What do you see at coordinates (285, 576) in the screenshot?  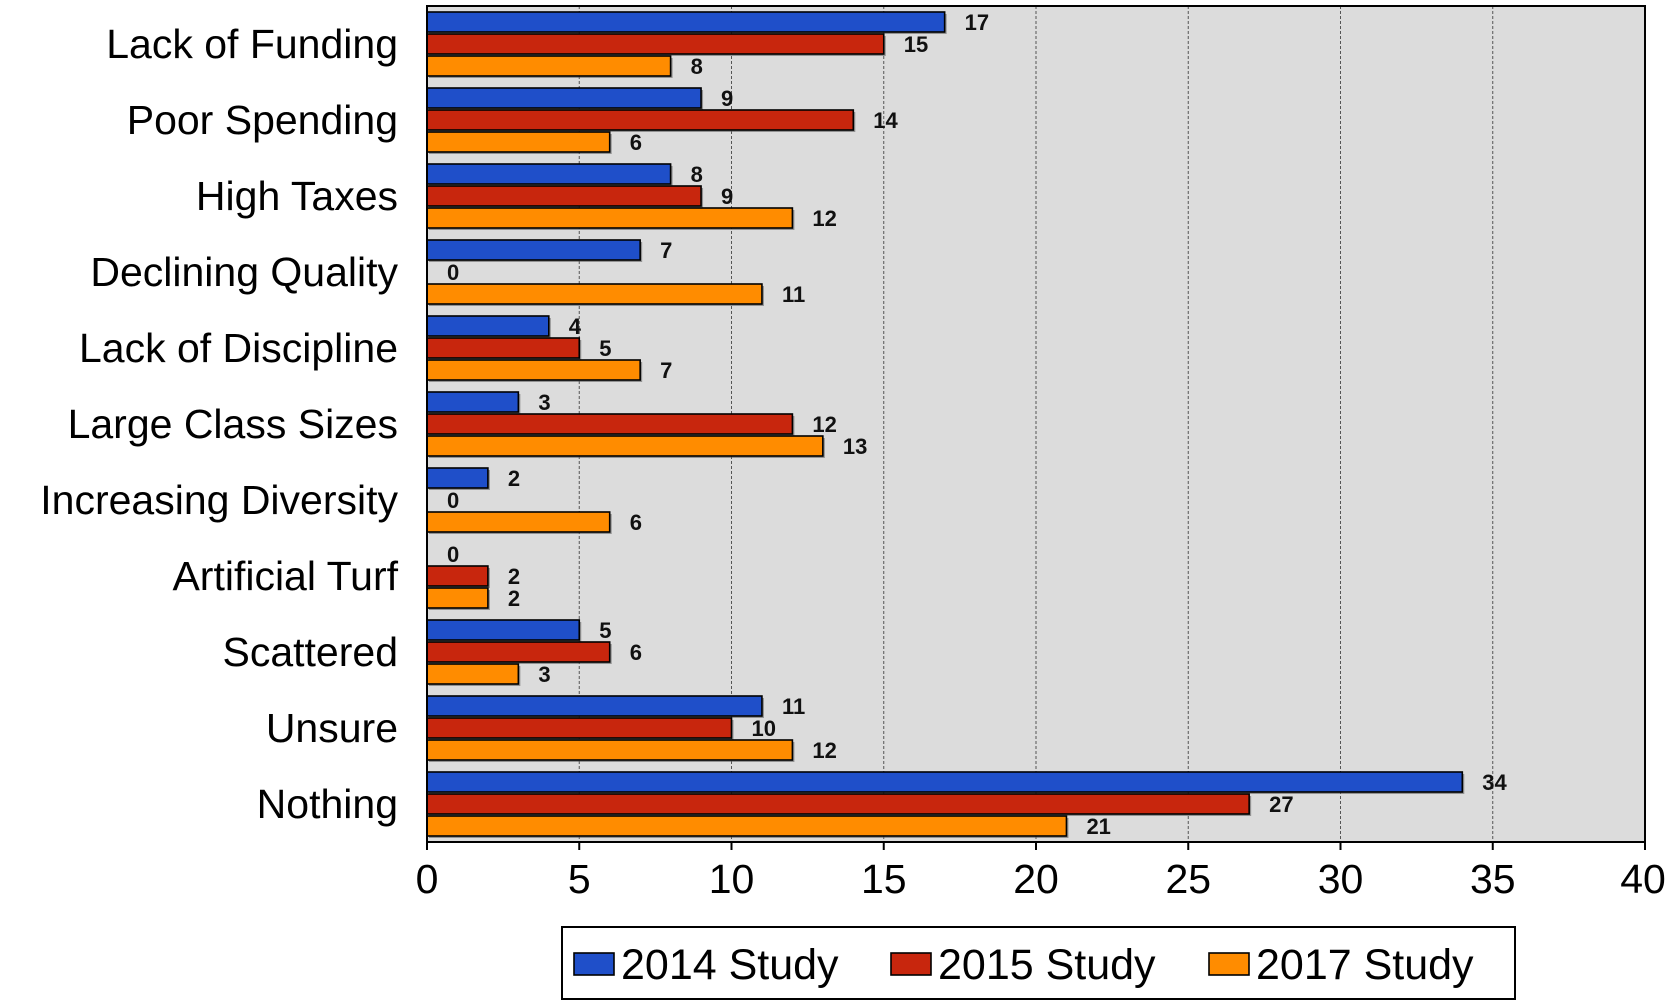 I see `category-label: Artificial Turf` at bounding box center [285, 576].